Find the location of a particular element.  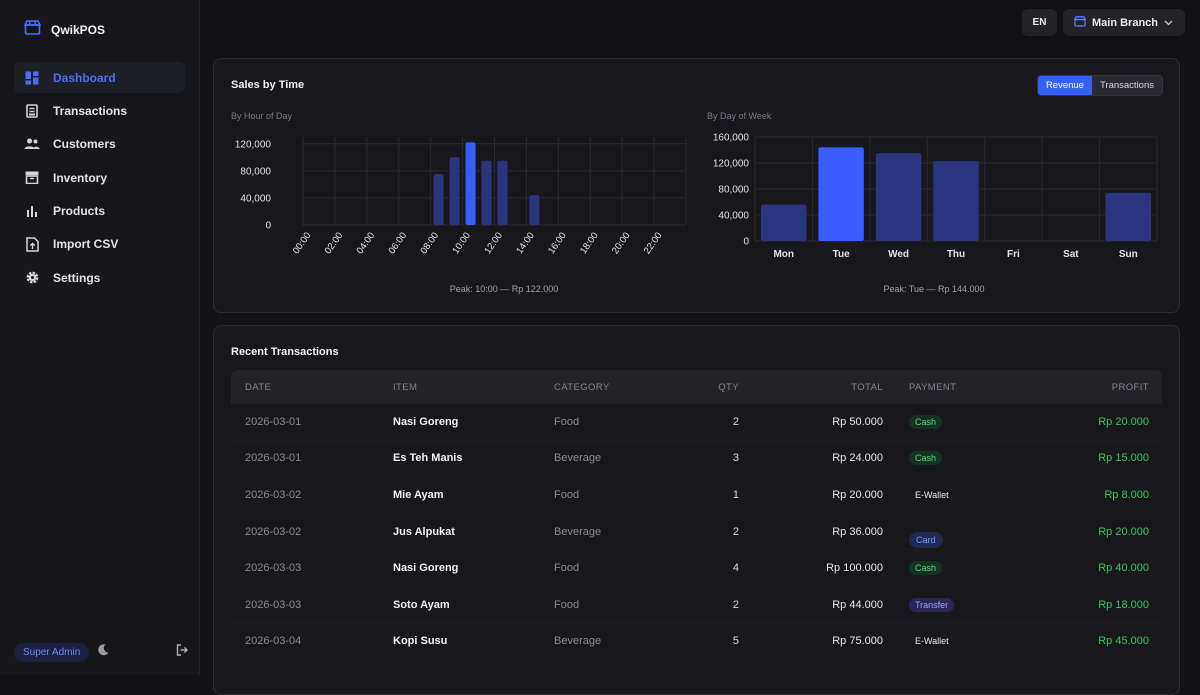

sidebar-item-transactions: Transactions is located at coordinates (99, 110).